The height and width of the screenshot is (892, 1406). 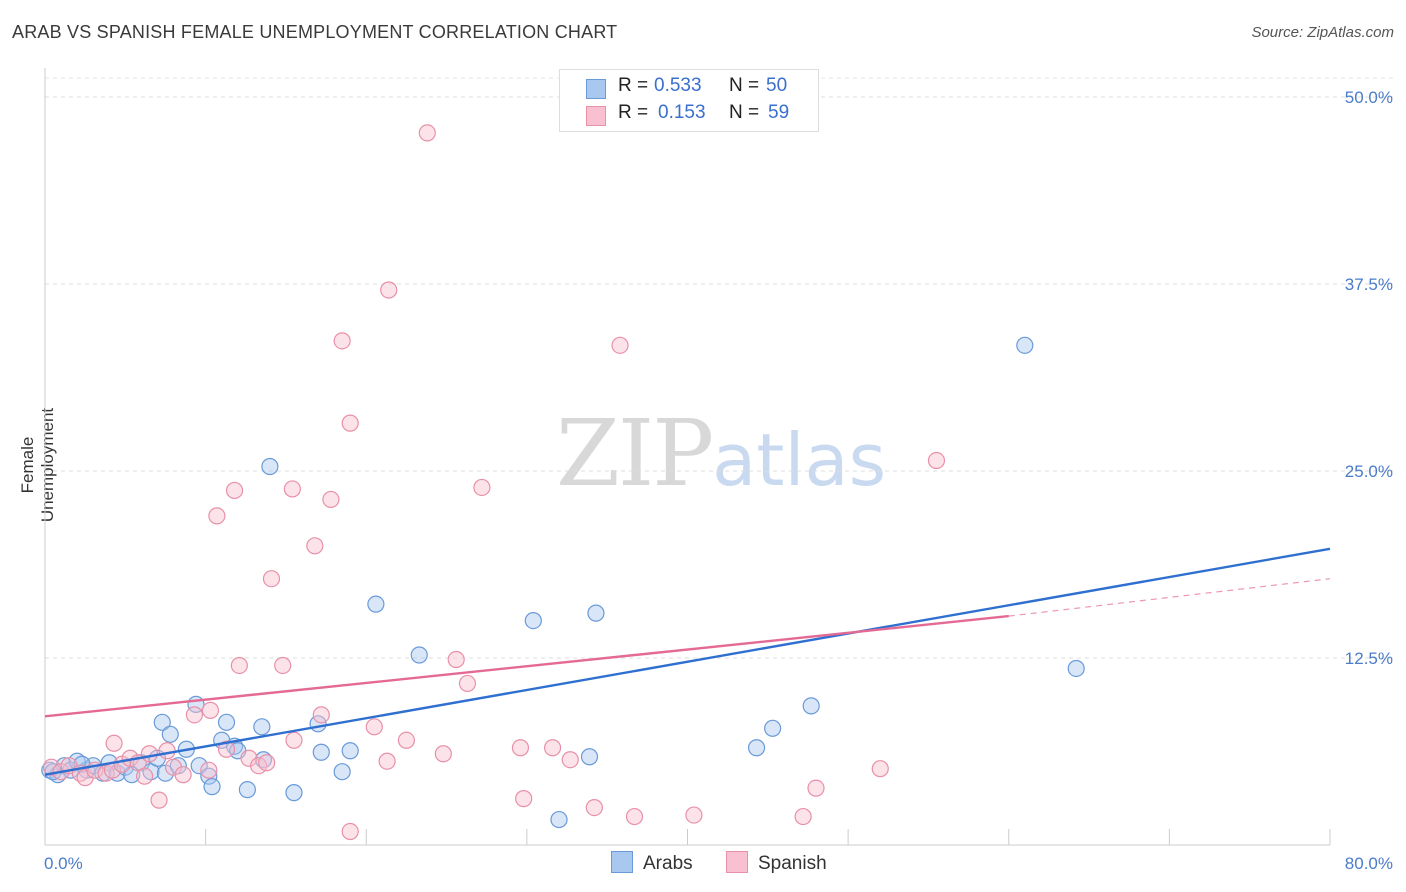 I want to click on watermark: ZIPatlas, so click(x=721, y=453).